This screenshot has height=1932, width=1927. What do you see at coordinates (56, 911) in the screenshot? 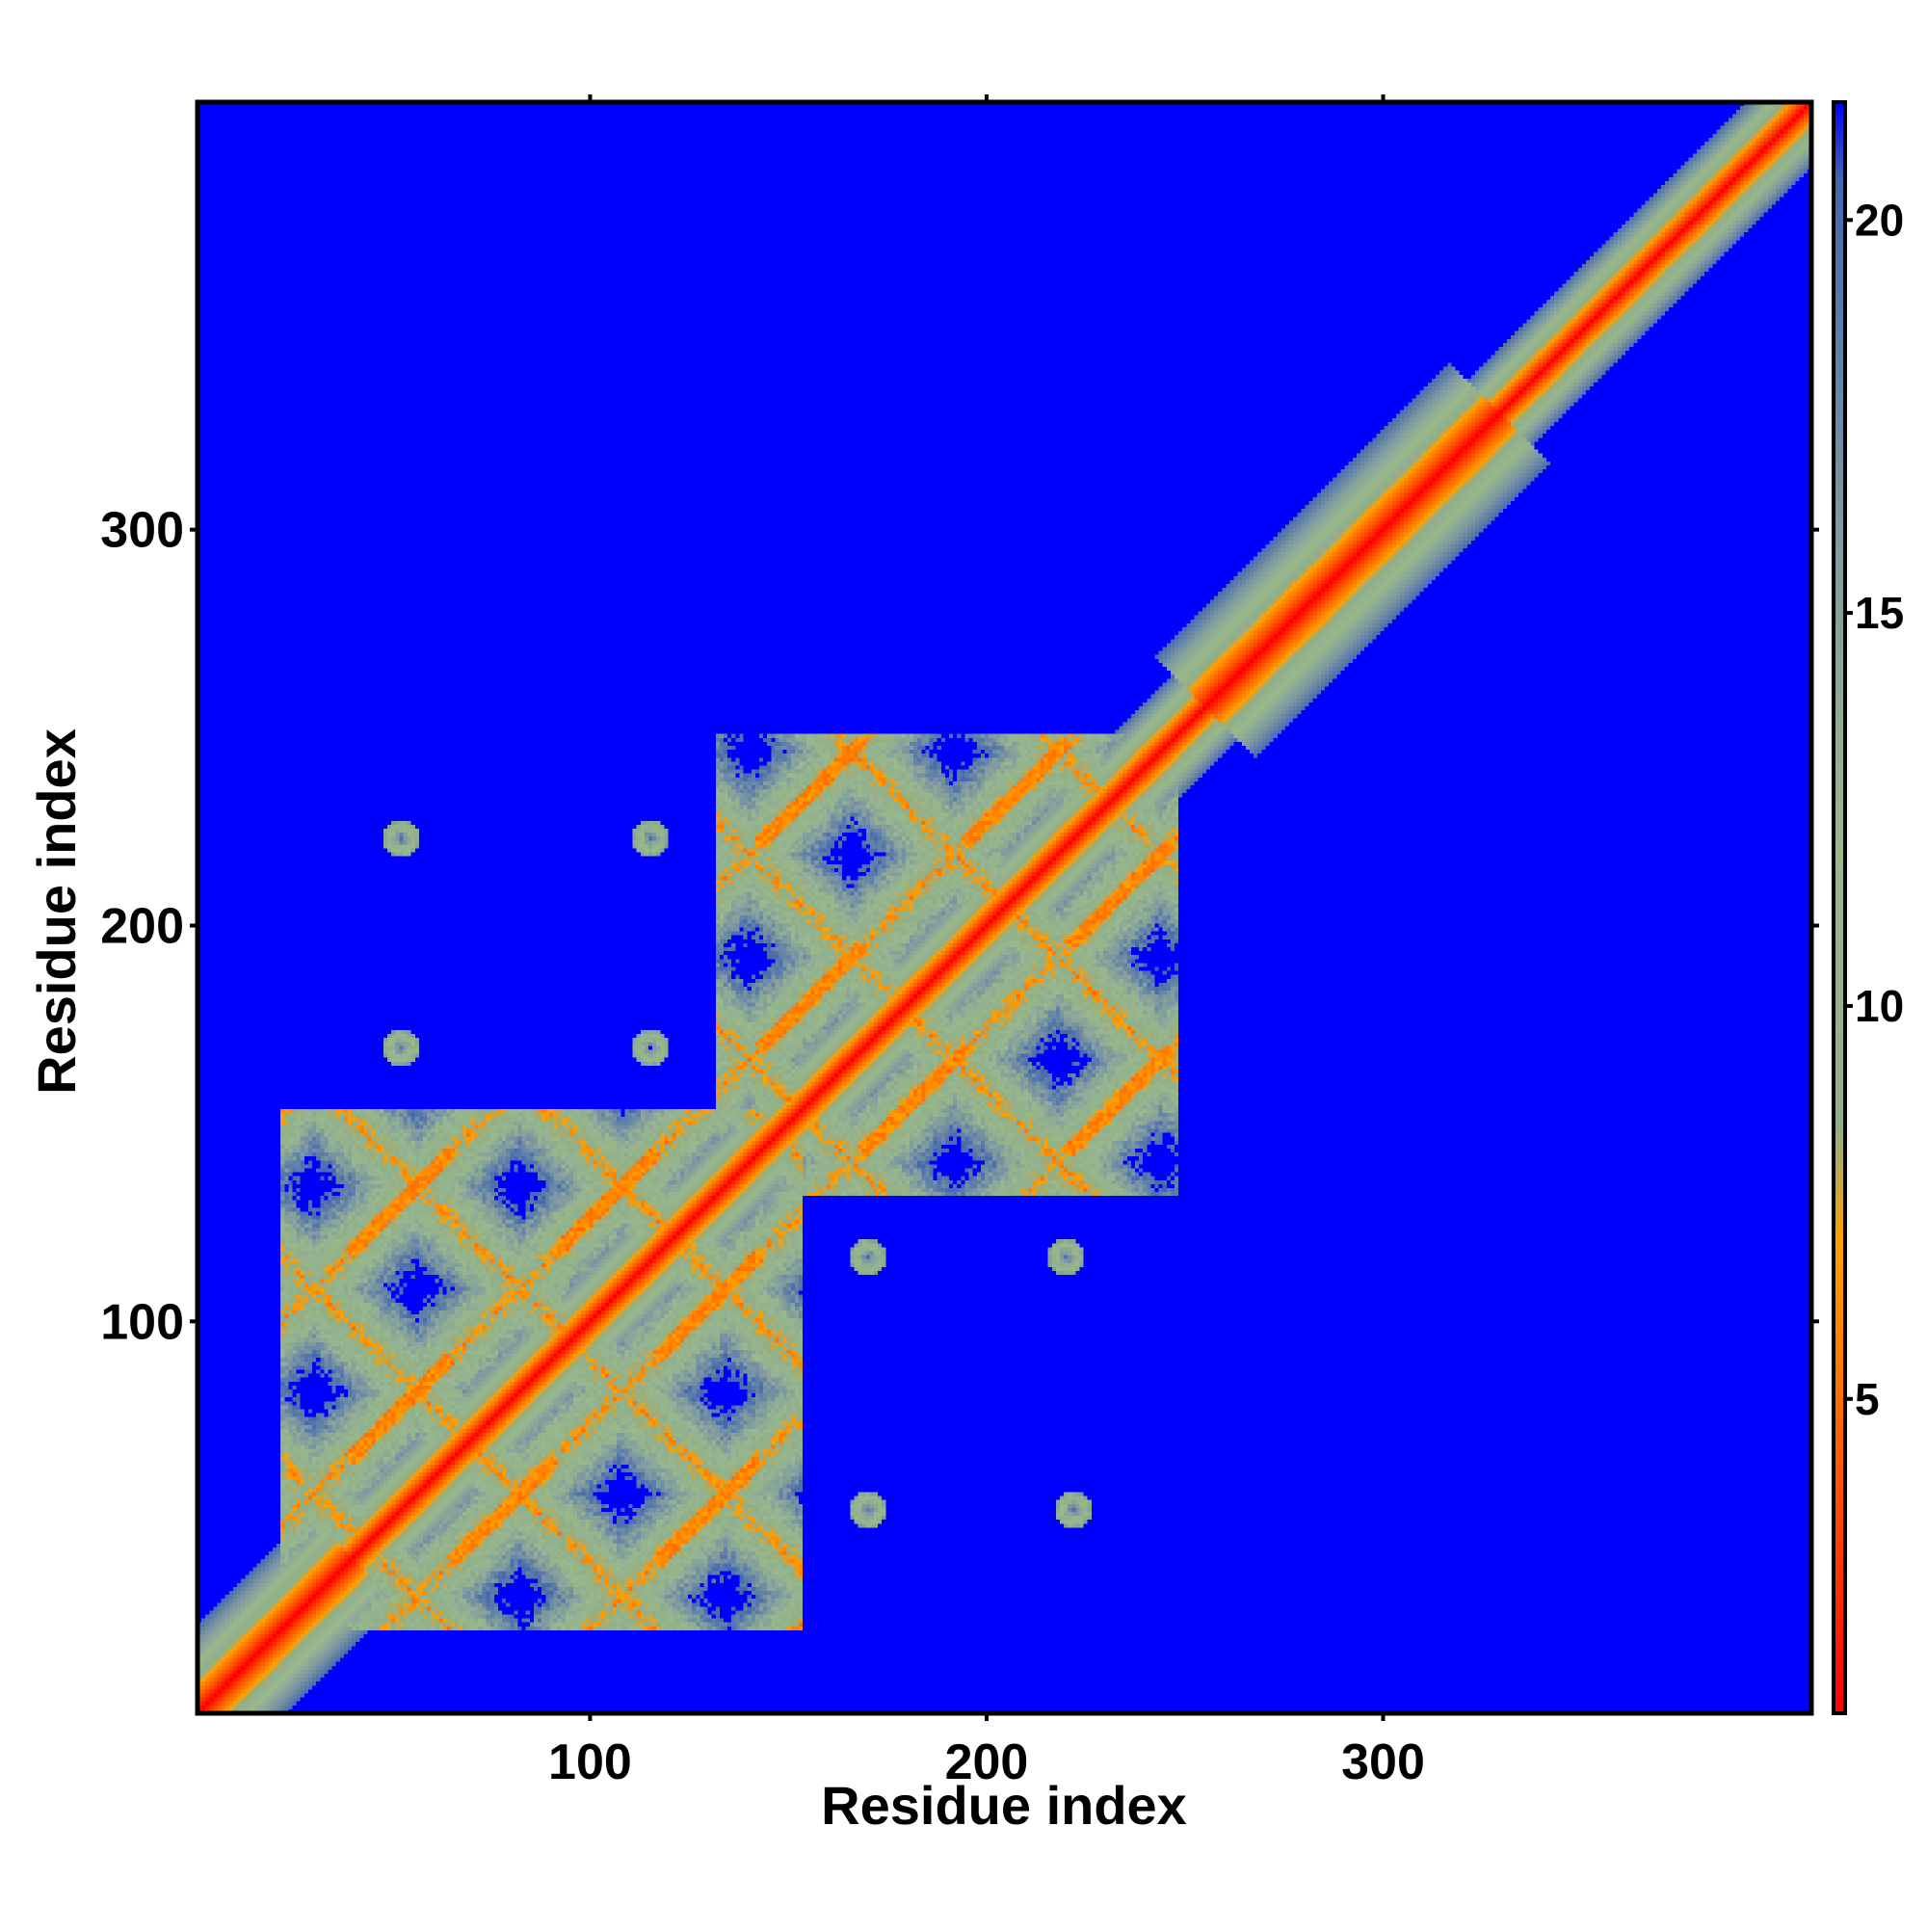
I see `y-axis-title: Residue index` at bounding box center [56, 911].